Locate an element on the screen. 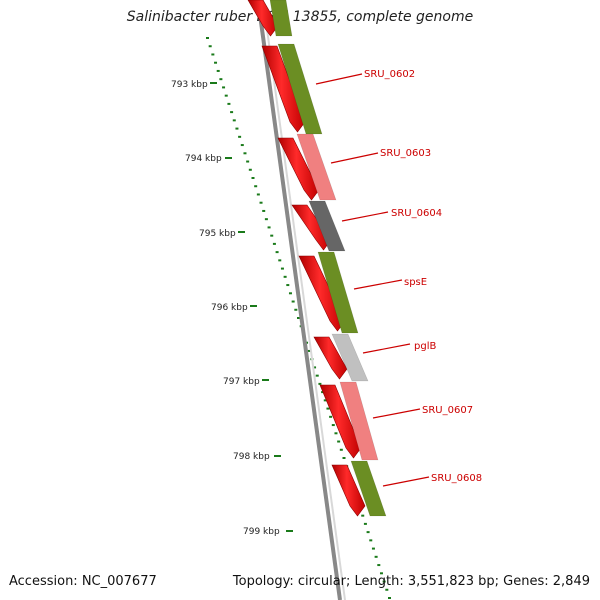 This screenshot has width=600, height=600. kbp-label: 798 kbp is located at coordinates (251, 457).